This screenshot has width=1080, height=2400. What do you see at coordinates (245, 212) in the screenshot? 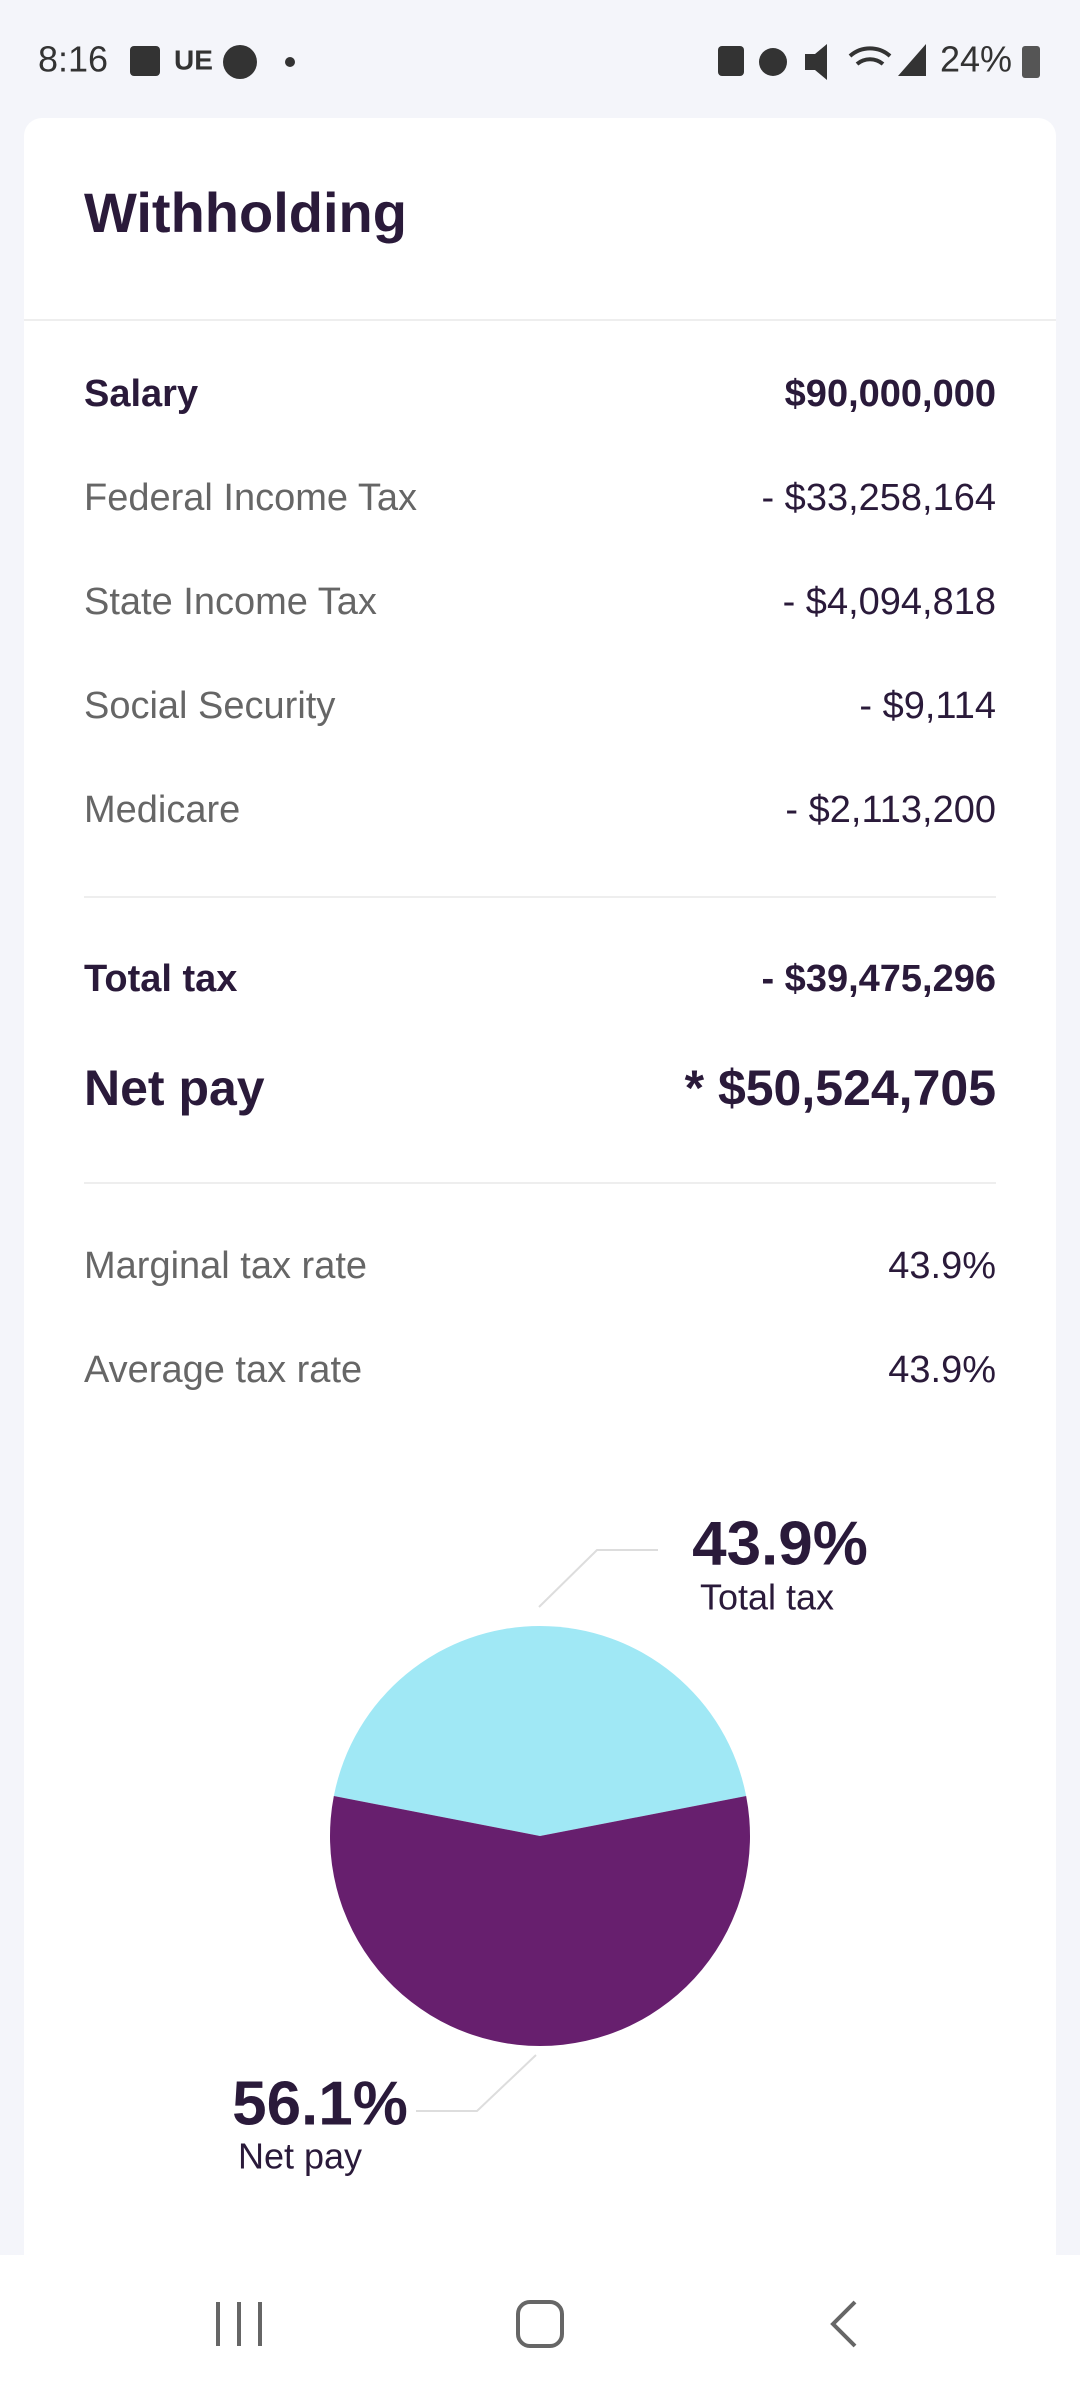
I see `card-title: Withholding` at bounding box center [245, 212].